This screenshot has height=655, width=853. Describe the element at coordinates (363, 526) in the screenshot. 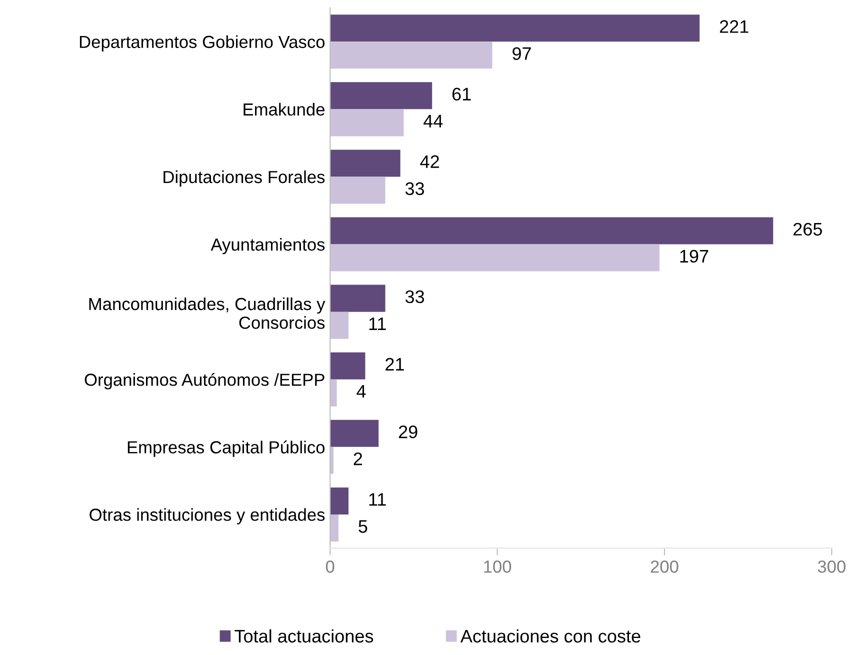

I see `data-label: 5` at that location.